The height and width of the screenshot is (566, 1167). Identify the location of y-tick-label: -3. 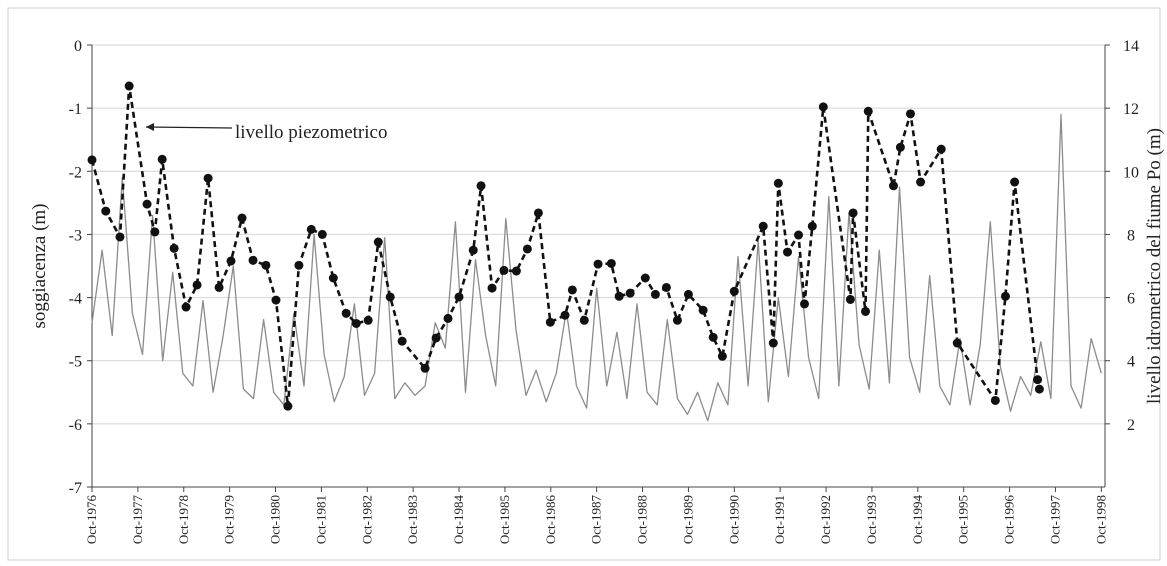
(75, 235).